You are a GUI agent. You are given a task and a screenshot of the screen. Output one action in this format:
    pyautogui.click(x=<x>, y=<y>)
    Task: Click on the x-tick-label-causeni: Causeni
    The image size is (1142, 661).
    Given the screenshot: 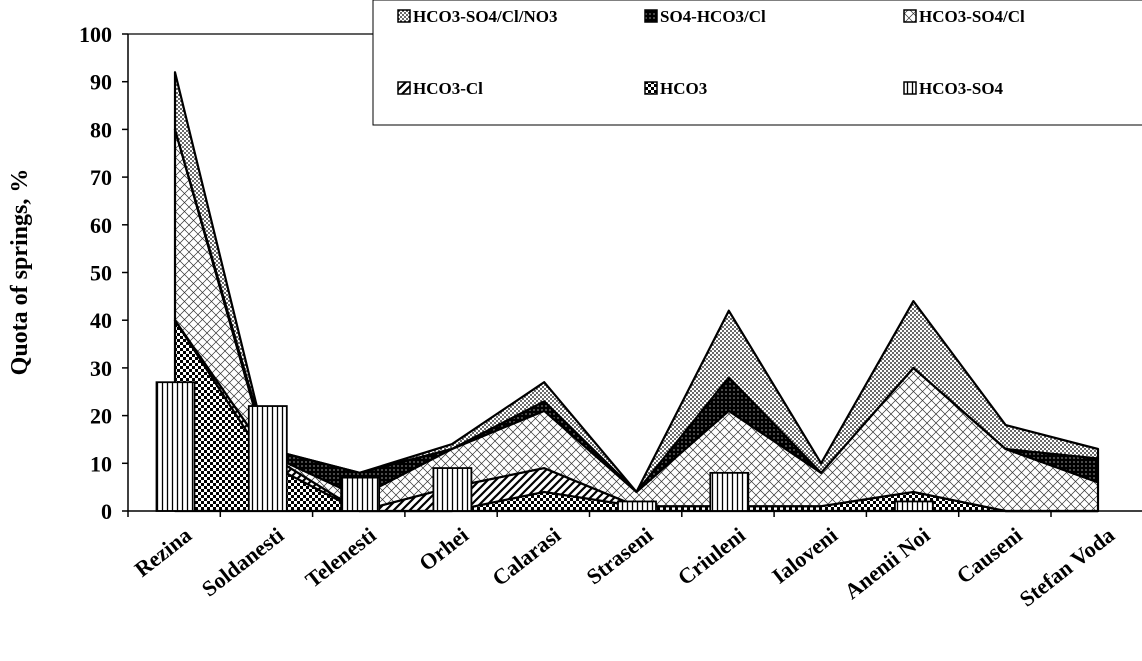 What is the action you would take?
    pyautogui.click(x=989, y=555)
    